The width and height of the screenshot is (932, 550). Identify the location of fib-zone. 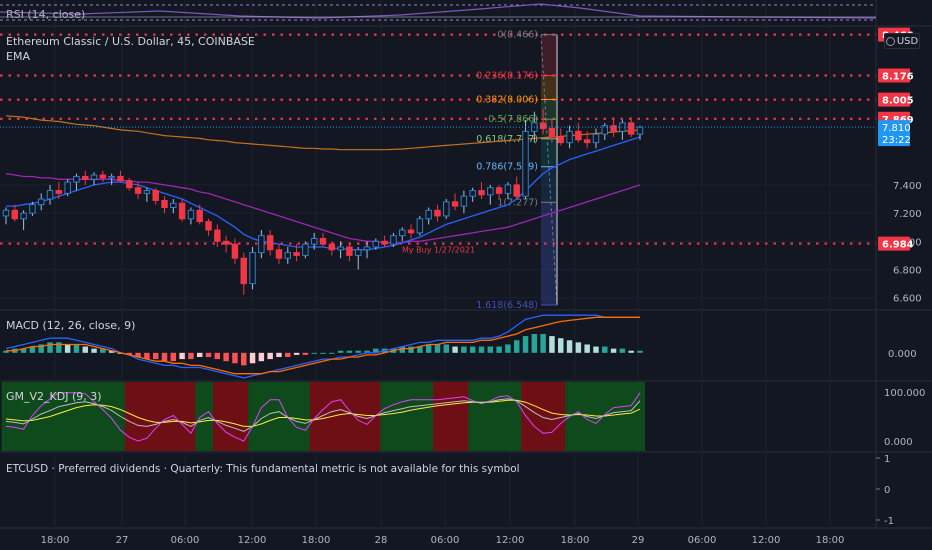
(549, 184).